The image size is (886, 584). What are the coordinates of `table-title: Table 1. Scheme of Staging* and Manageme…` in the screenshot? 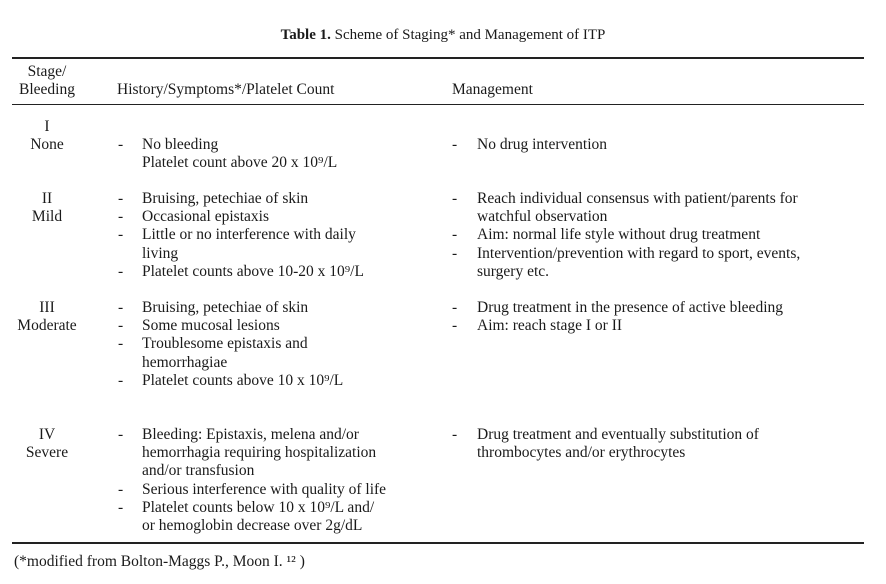 It's located at (443, 35).